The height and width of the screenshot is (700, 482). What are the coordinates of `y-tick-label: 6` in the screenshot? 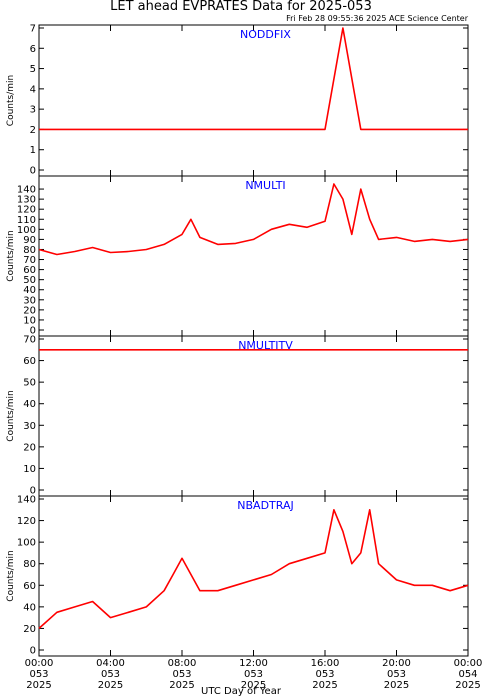 It's located at (33, 49).